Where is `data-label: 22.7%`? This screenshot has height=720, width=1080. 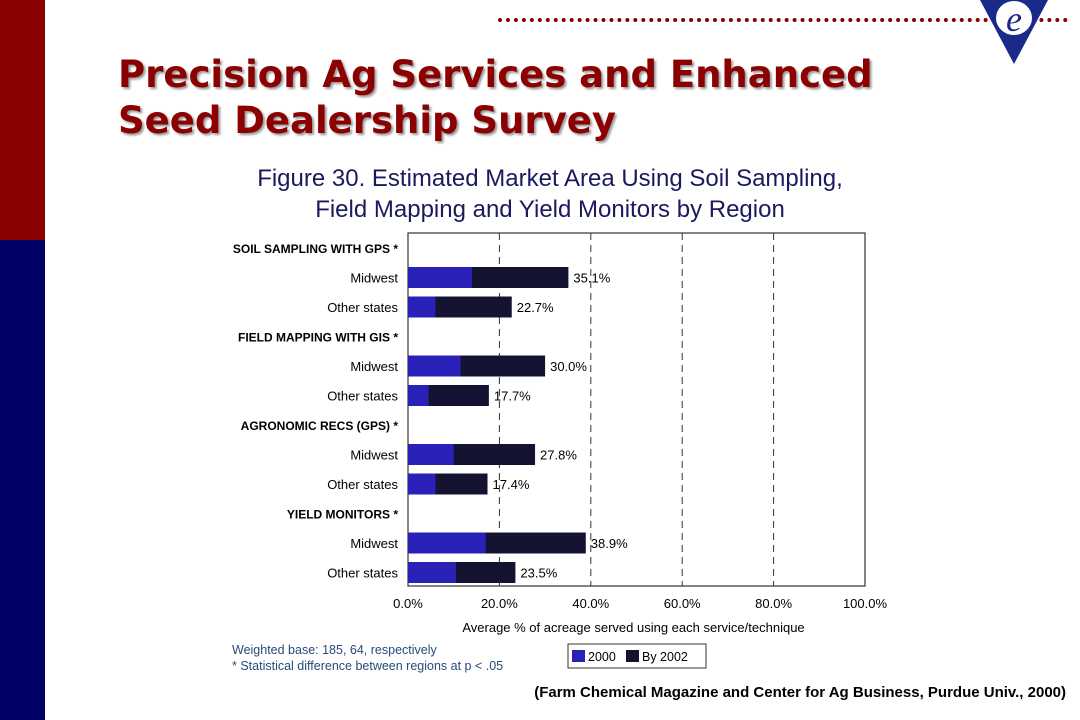
data-label: 22.7% is located at coordinates (535, 307).